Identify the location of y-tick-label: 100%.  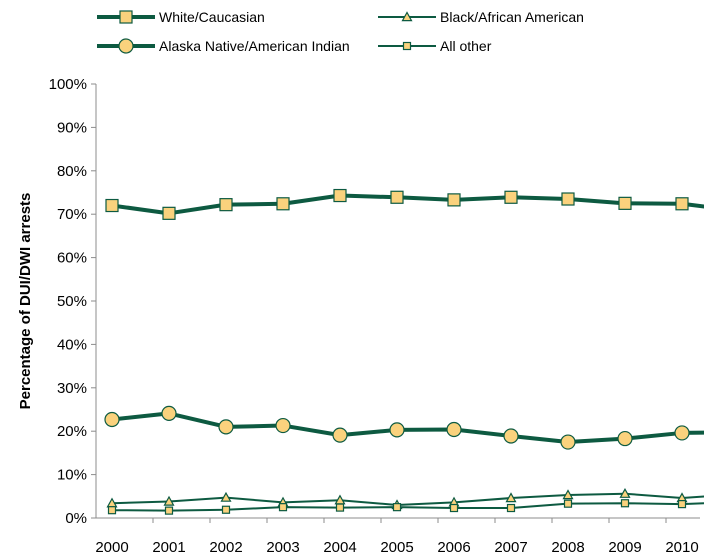
(68, 84).